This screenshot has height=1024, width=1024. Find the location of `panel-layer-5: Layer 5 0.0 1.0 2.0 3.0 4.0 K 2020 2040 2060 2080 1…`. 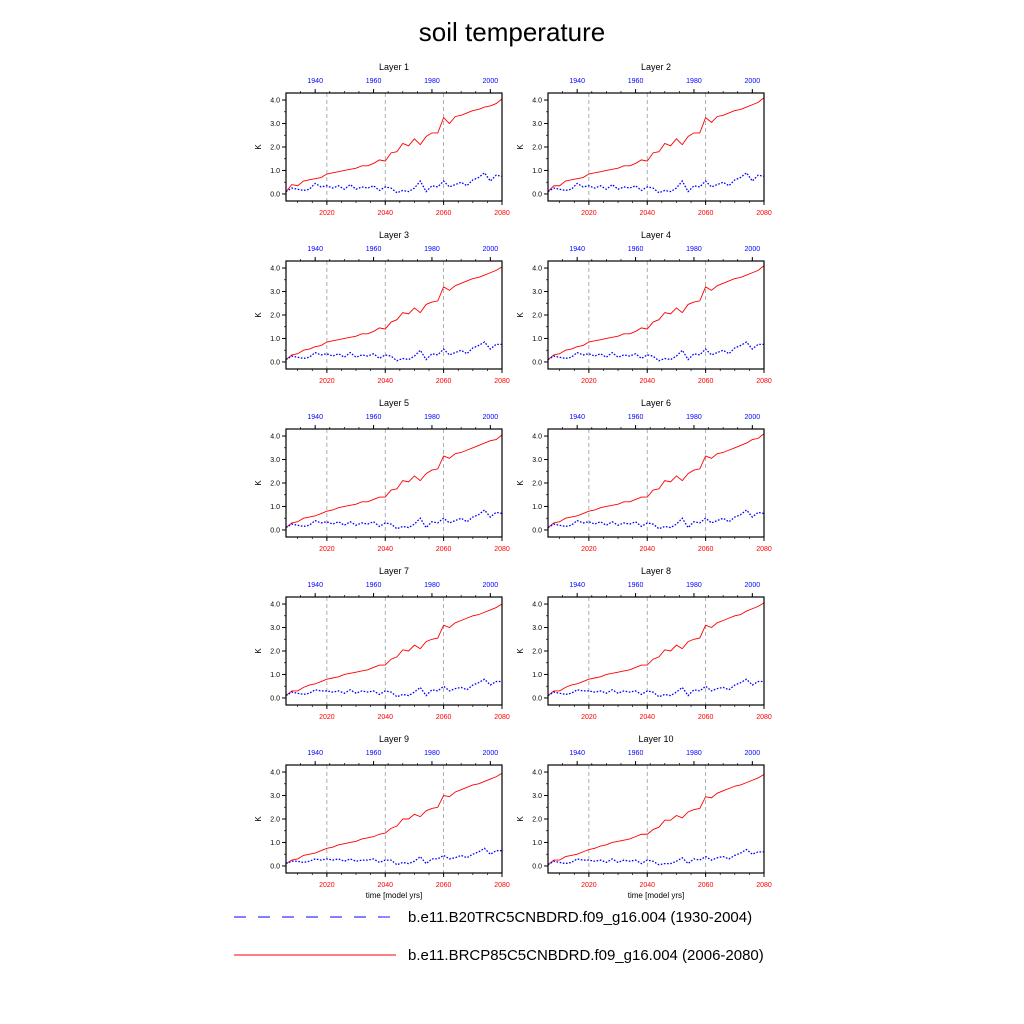

panel-layer-5: Layer 5 0.0 1.0 2.0 3.0 4.0 K 2020 2040 2060 2080 1… is located at coordinates (382, 475).